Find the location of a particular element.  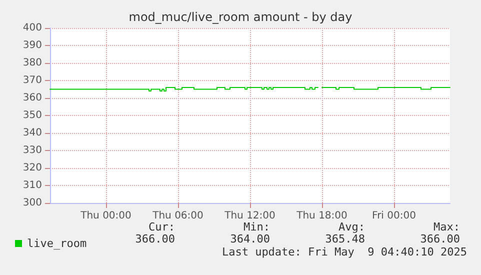

y-tick-label: 310 is located at coordinates (32, 185).